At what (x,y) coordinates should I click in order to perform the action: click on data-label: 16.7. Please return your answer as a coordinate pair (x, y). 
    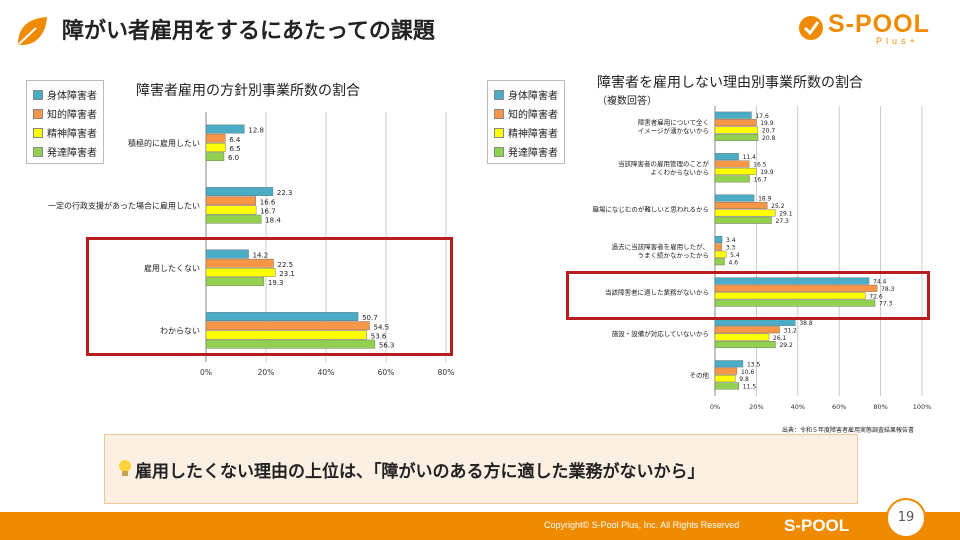
    Looking at the image, I should click on (761, 179).